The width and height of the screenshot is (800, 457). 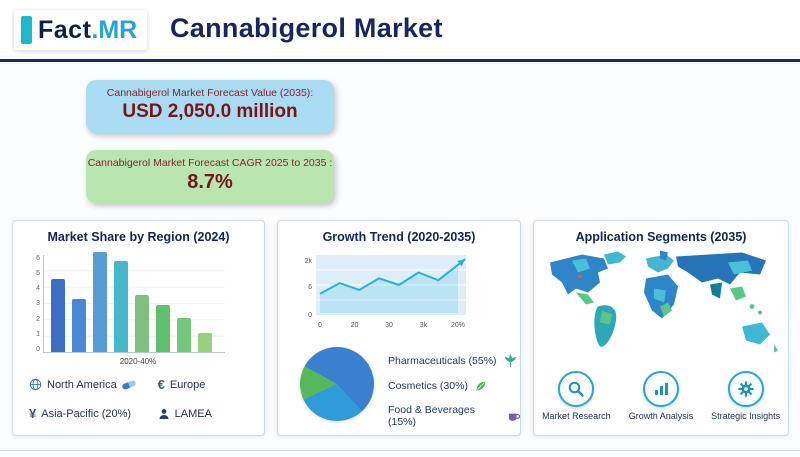 I want to click on legend-item-asia-pacific: ¥ Asia-Pacific (20%), so click(x=93, y=413).